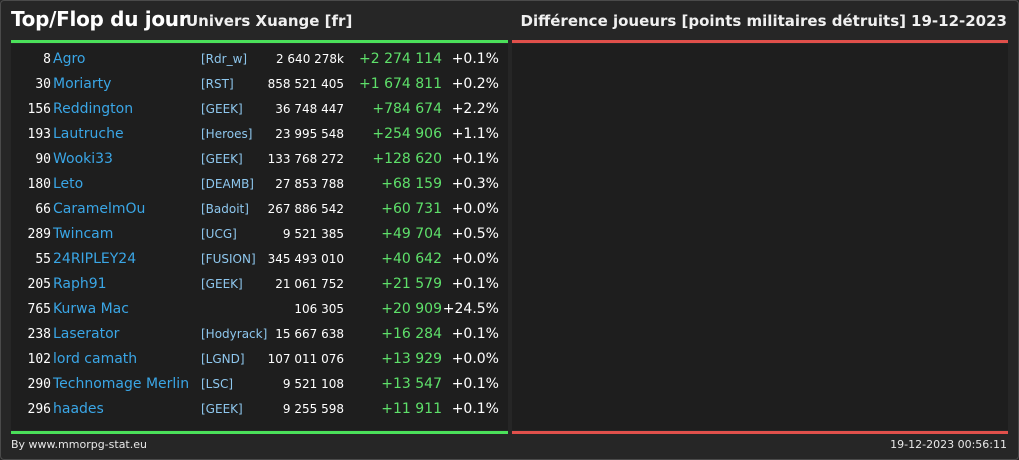 This screenshot has width=1019, height=460. What do you see at coordinates (313, 234) in the screenshot?
I see `player-points: 9 521 385` at bounding box center [313, 234].